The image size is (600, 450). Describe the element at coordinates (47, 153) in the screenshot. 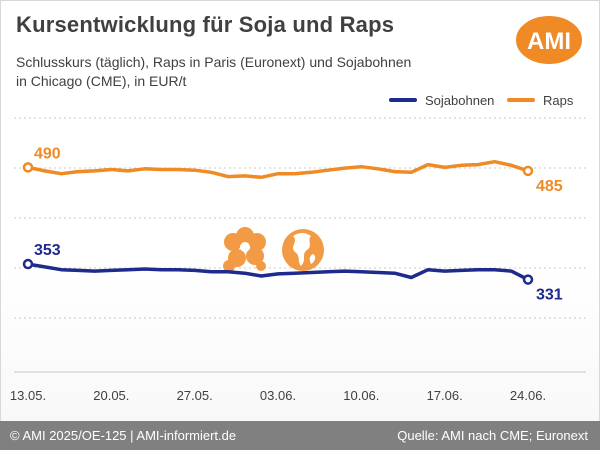

I see `value-label-first-raps: 490` at that location.